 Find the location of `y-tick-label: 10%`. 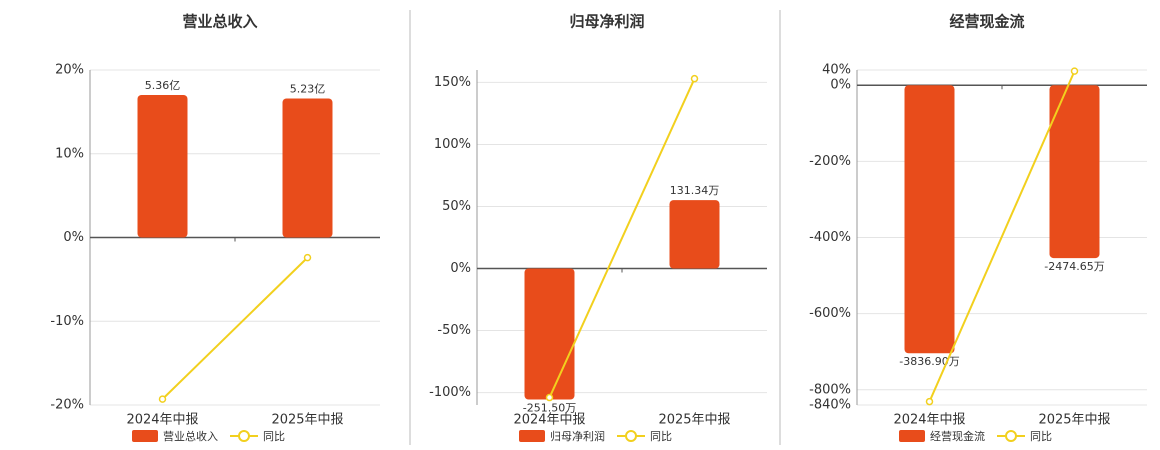

y-tick-label: 10% is located at coordinates (69, 153).